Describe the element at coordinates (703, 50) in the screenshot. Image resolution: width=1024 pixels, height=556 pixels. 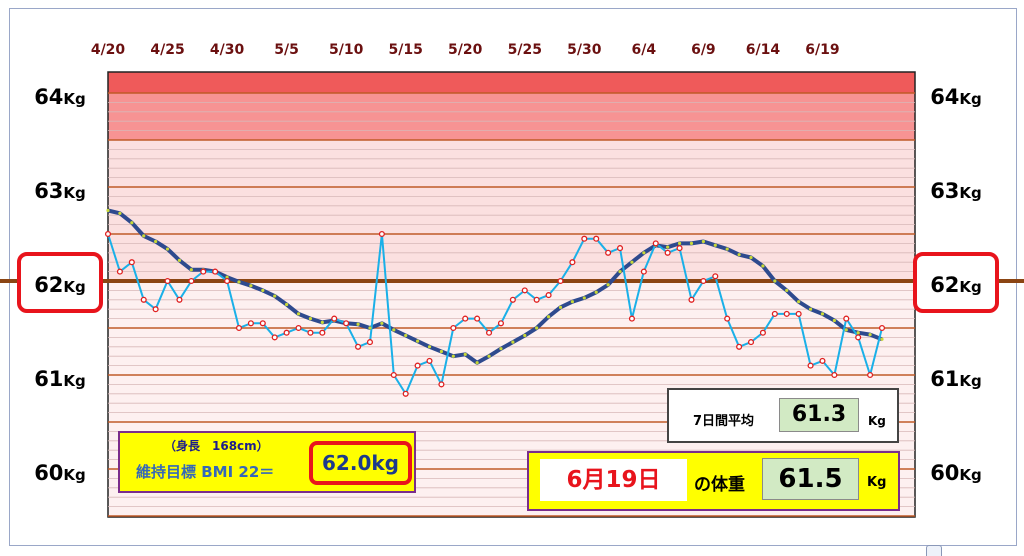
I see `x-tick-label: 6/9` at that location.